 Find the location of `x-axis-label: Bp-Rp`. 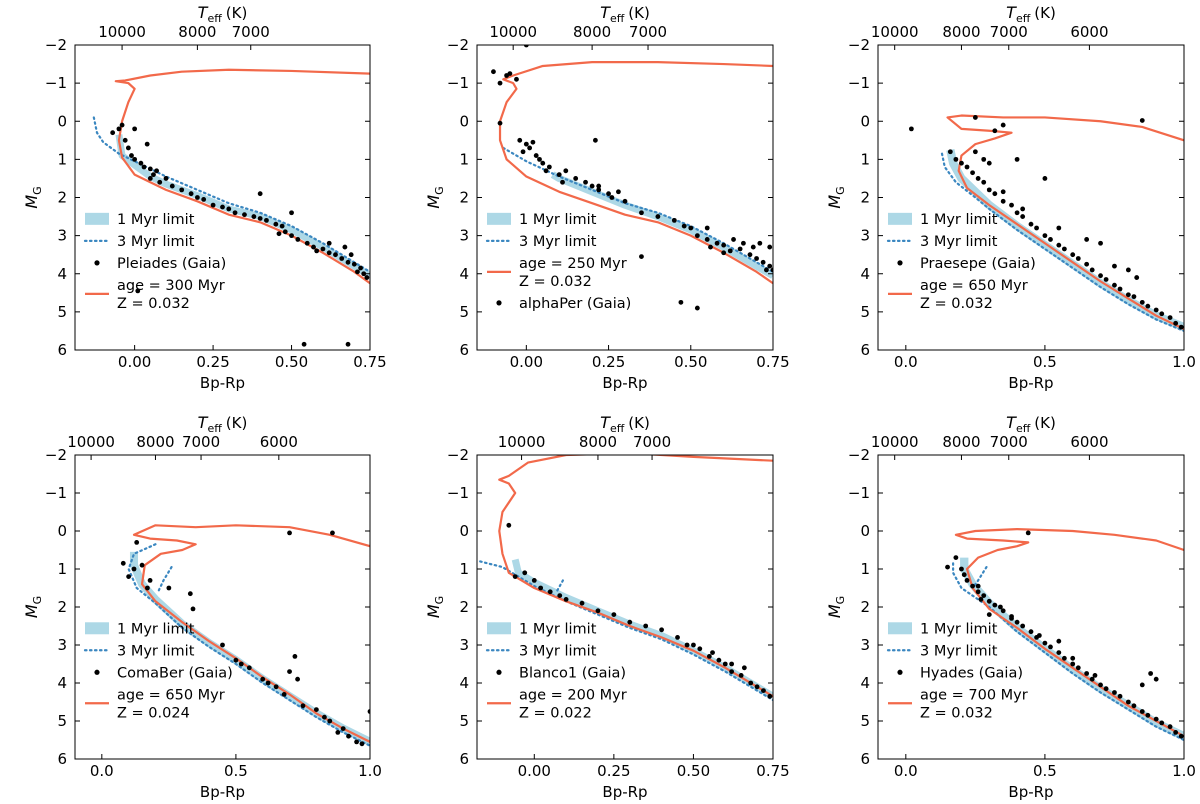

x-axis-label: Bp-Rp is located at coordinates (1030, 383).